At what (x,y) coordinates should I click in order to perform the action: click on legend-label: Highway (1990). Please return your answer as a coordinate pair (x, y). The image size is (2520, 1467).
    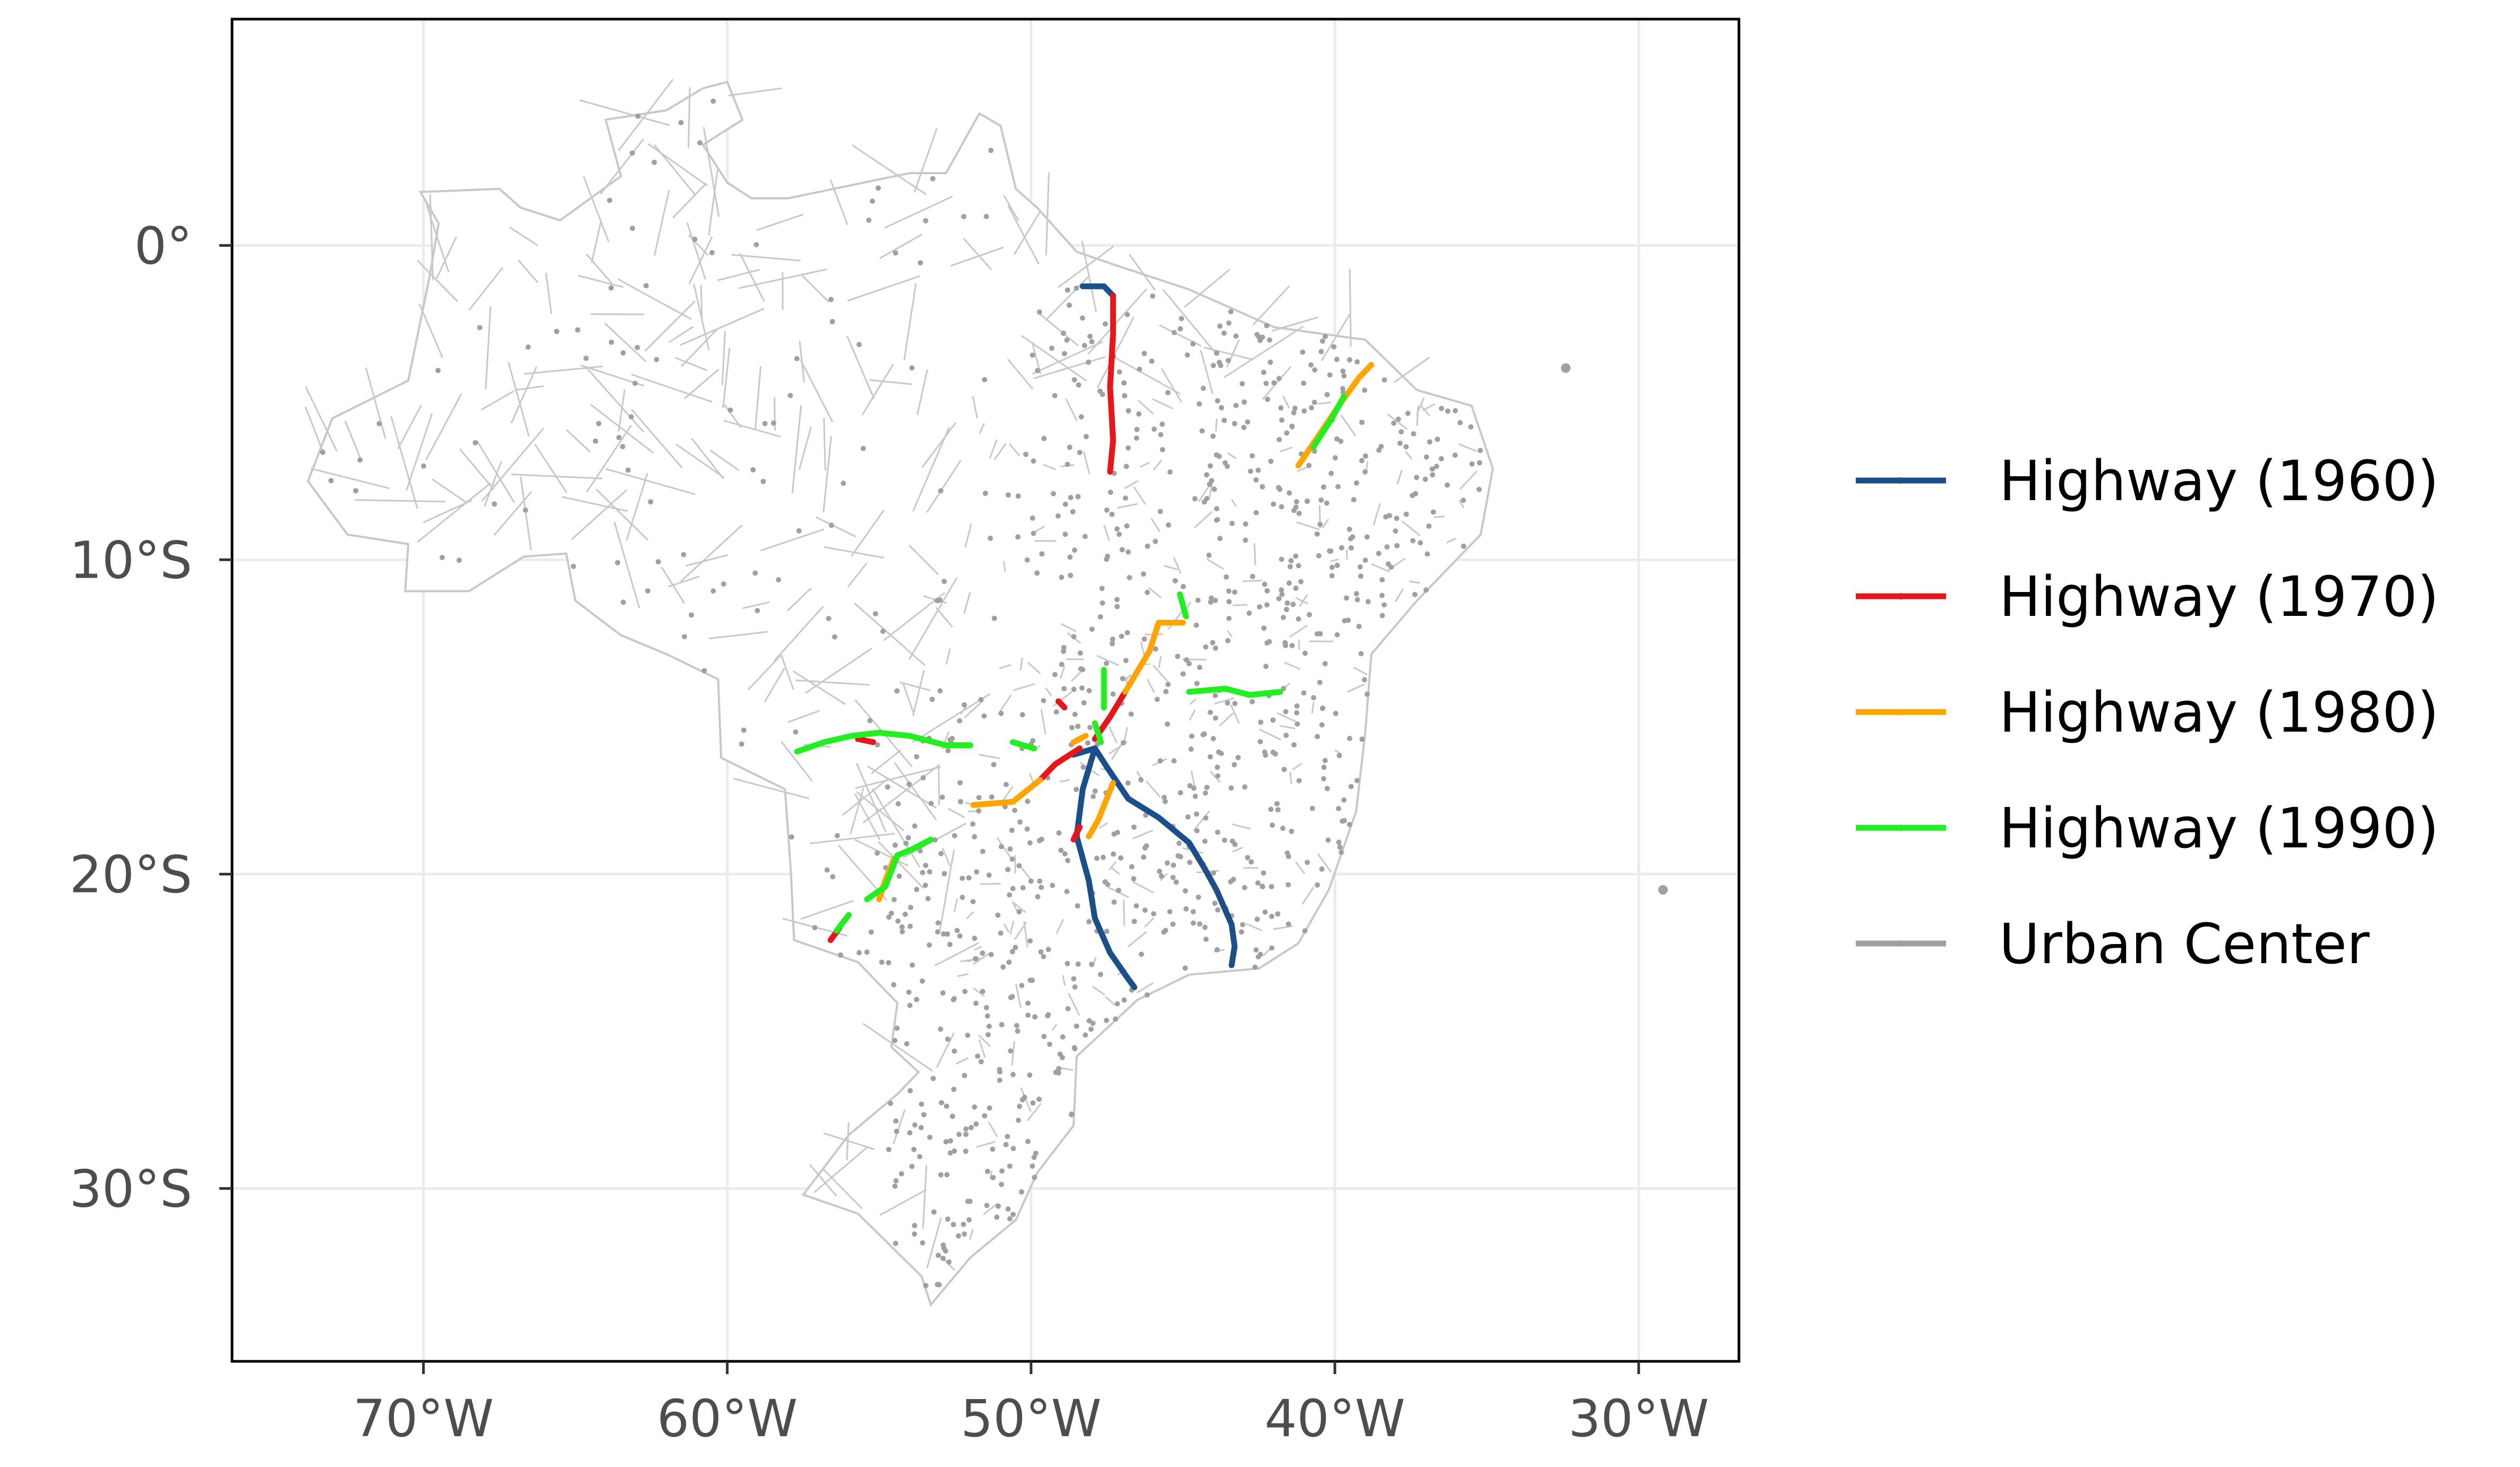
    Looking at the image, I should click on (2219, 828).